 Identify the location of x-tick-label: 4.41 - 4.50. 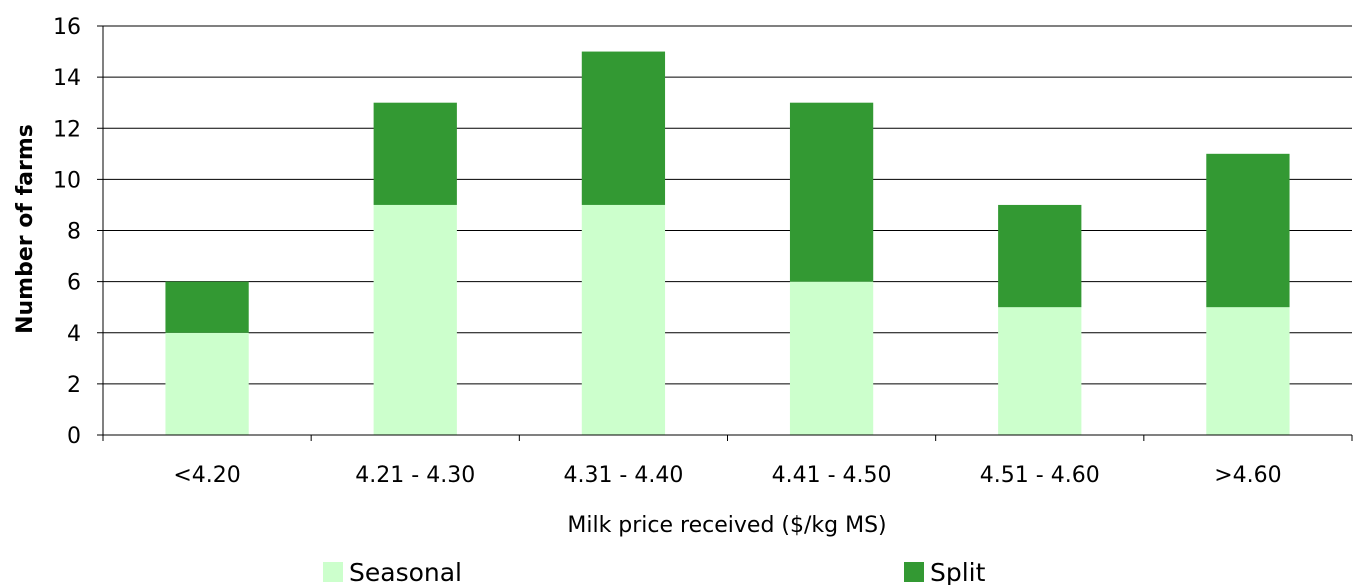
(832, 475).